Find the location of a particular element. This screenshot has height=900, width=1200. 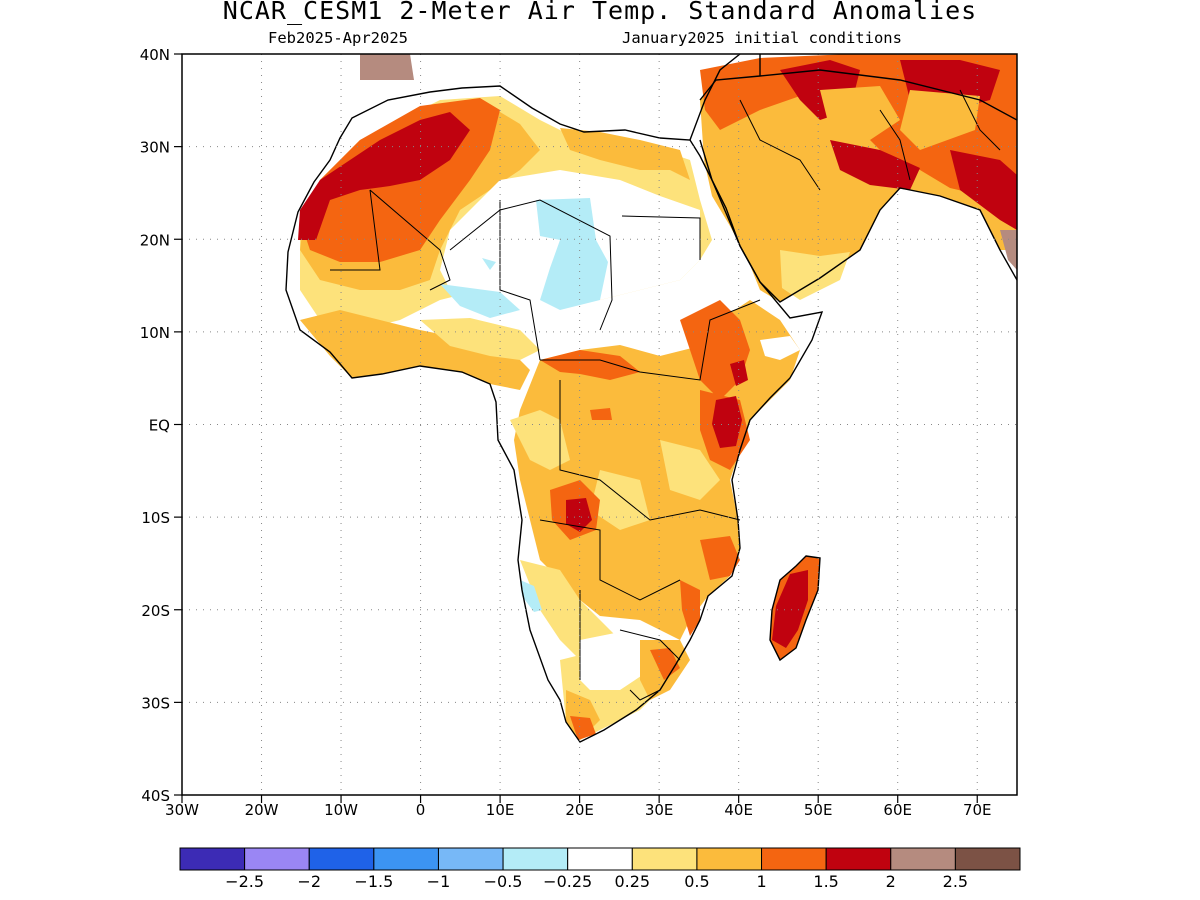

colorbar-label: 1 is located at coordinates (761, 881).